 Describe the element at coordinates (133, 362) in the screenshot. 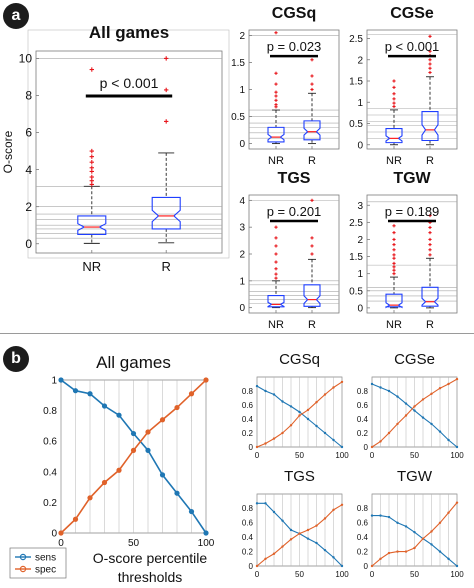

I see `chart-title: All games` at that location.